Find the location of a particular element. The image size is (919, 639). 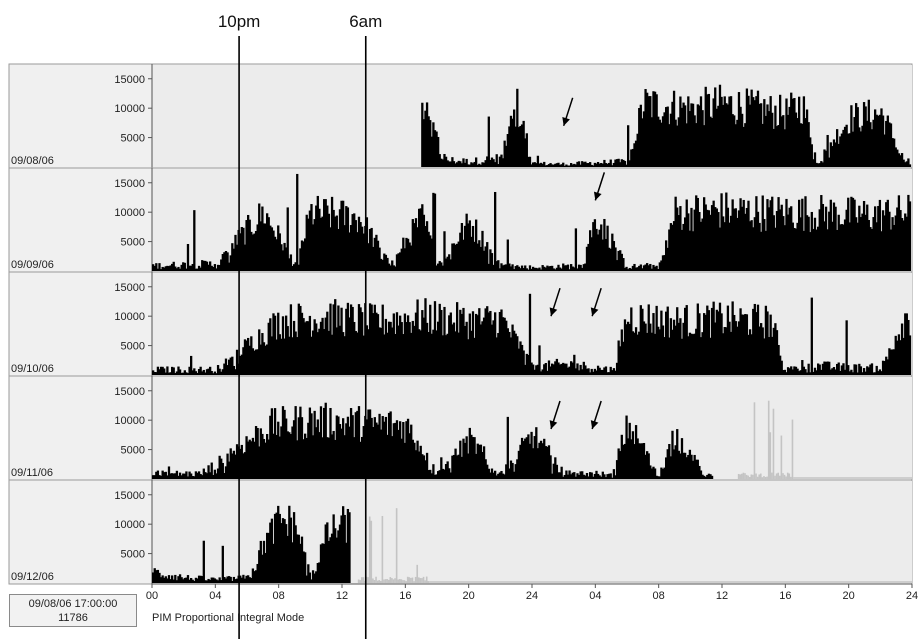

y-tick-label: 10000 is located at coordinates (129, 317).